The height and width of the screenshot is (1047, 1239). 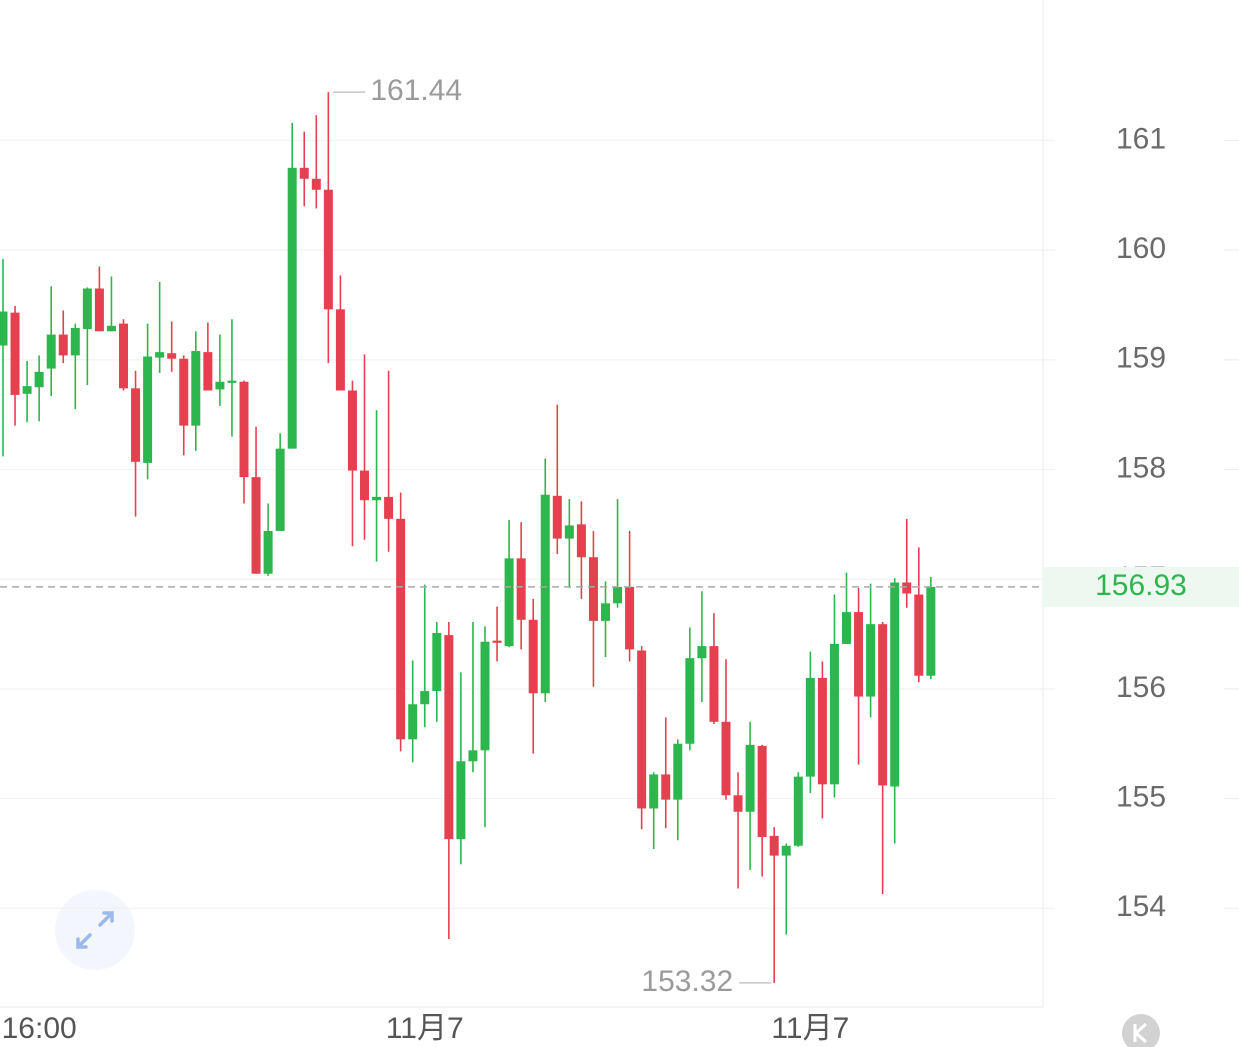 I want to click on y-tick-label: 159, so click(x=1141, y=358).